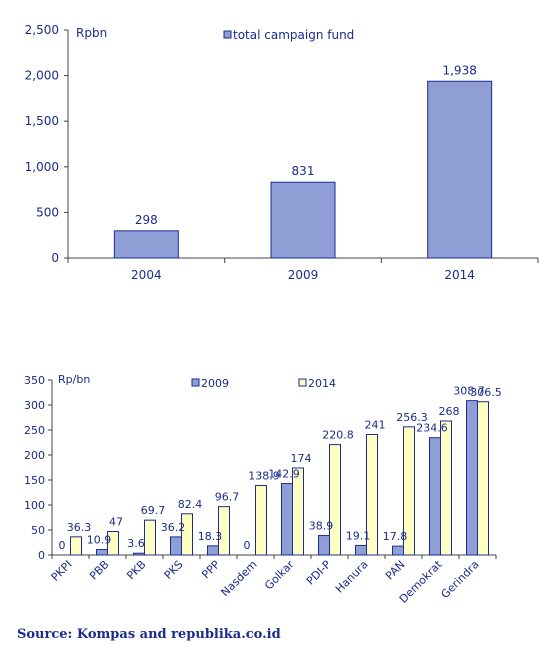 The height and width of the screenshot is (671, 548). I want to click on chart2-y-tick-label: 200, so click(34, 455).